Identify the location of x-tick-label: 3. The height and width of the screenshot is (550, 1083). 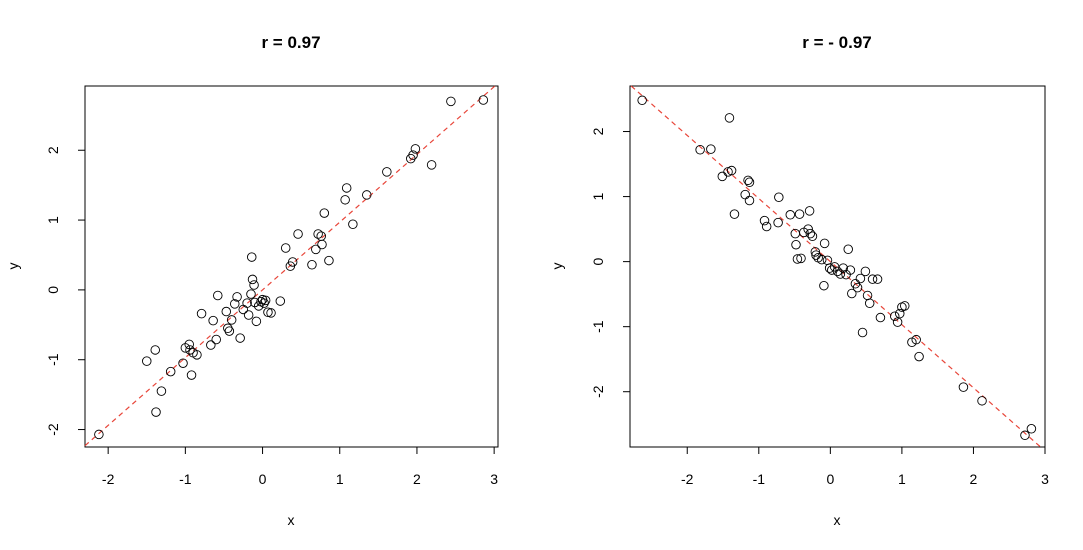
(1045, 479).